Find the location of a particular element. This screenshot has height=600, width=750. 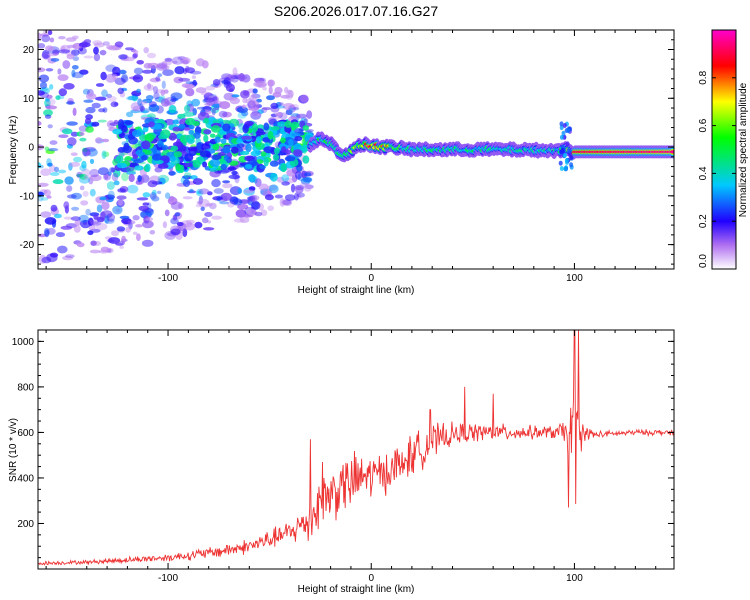

colorbar-tick-label: 0.6 is located at coordinates (703, 125).